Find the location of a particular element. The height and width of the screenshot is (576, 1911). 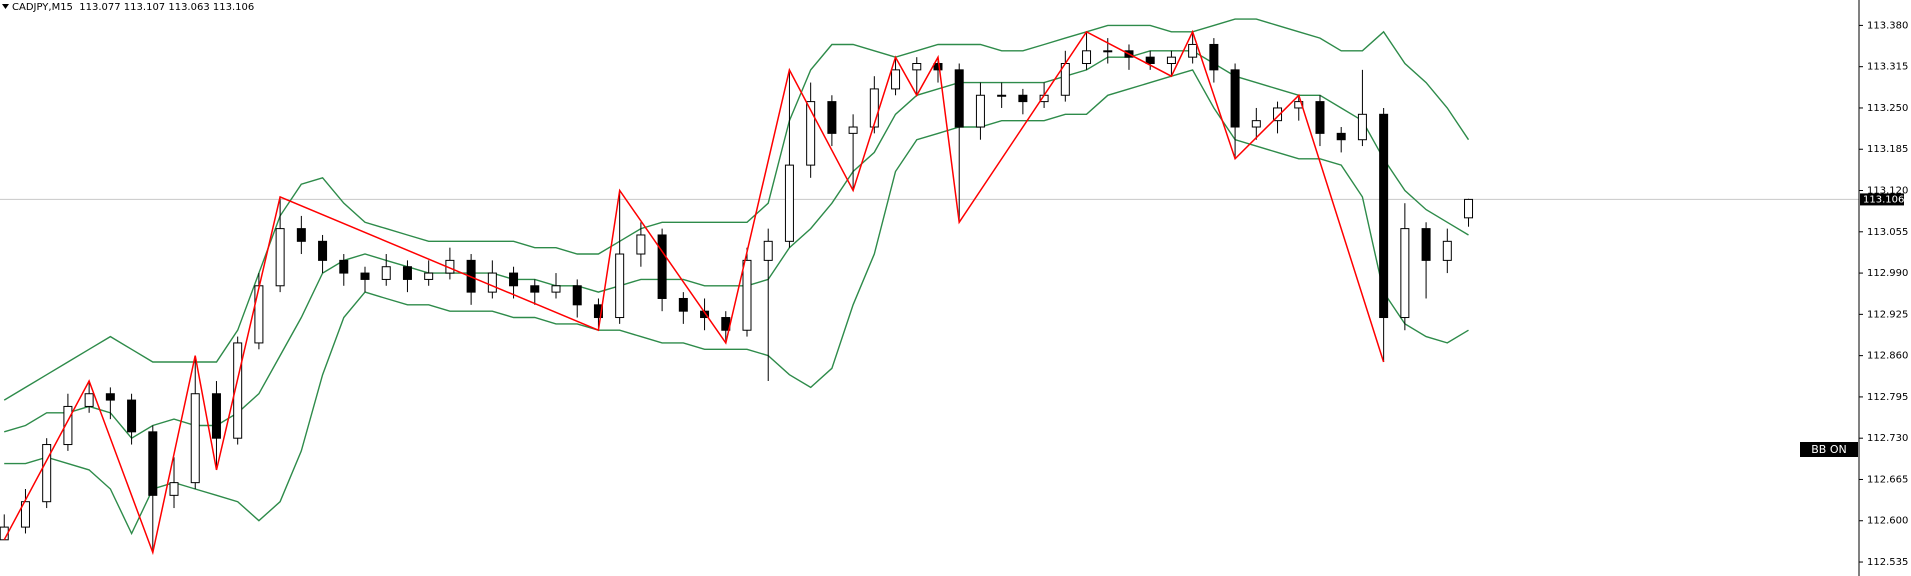

y-tick-label: 112.860 is located at coordinates (1887, 356).